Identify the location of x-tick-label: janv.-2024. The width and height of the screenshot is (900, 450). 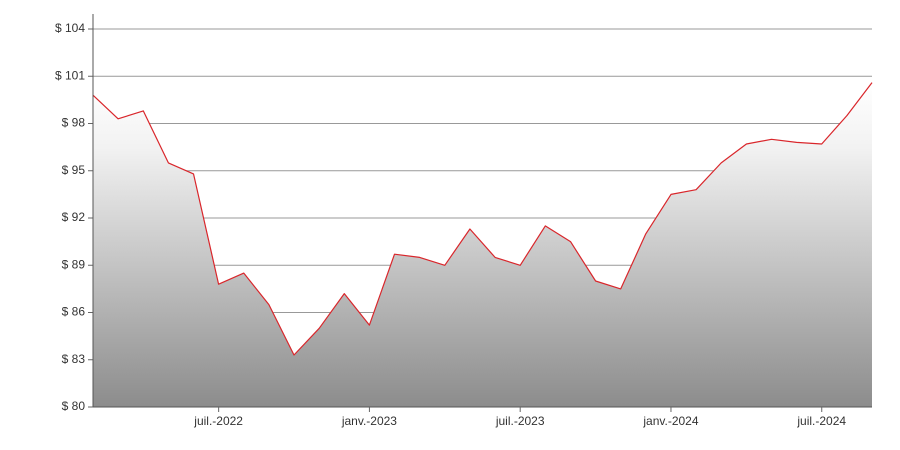
(670, 421).